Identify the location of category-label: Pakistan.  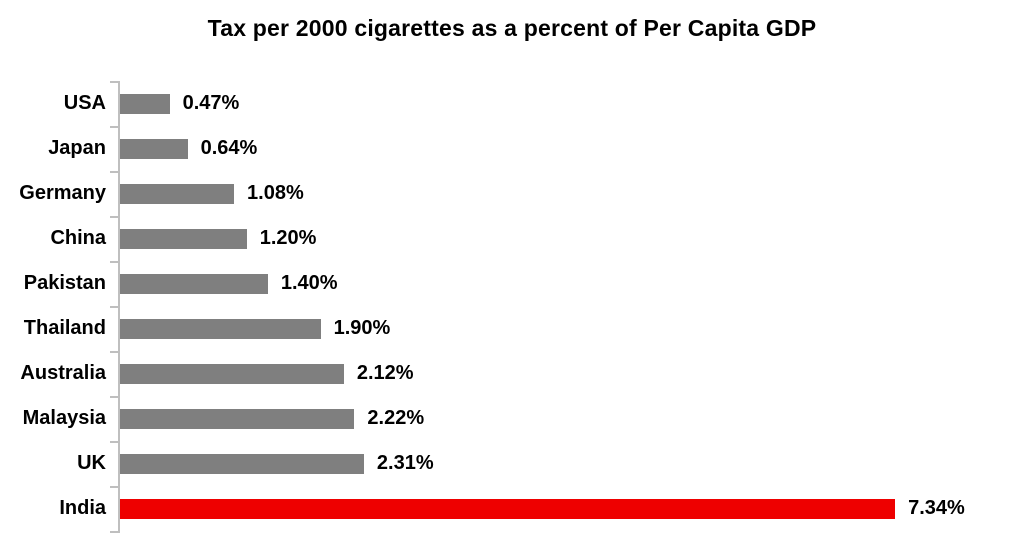
(64, 283).